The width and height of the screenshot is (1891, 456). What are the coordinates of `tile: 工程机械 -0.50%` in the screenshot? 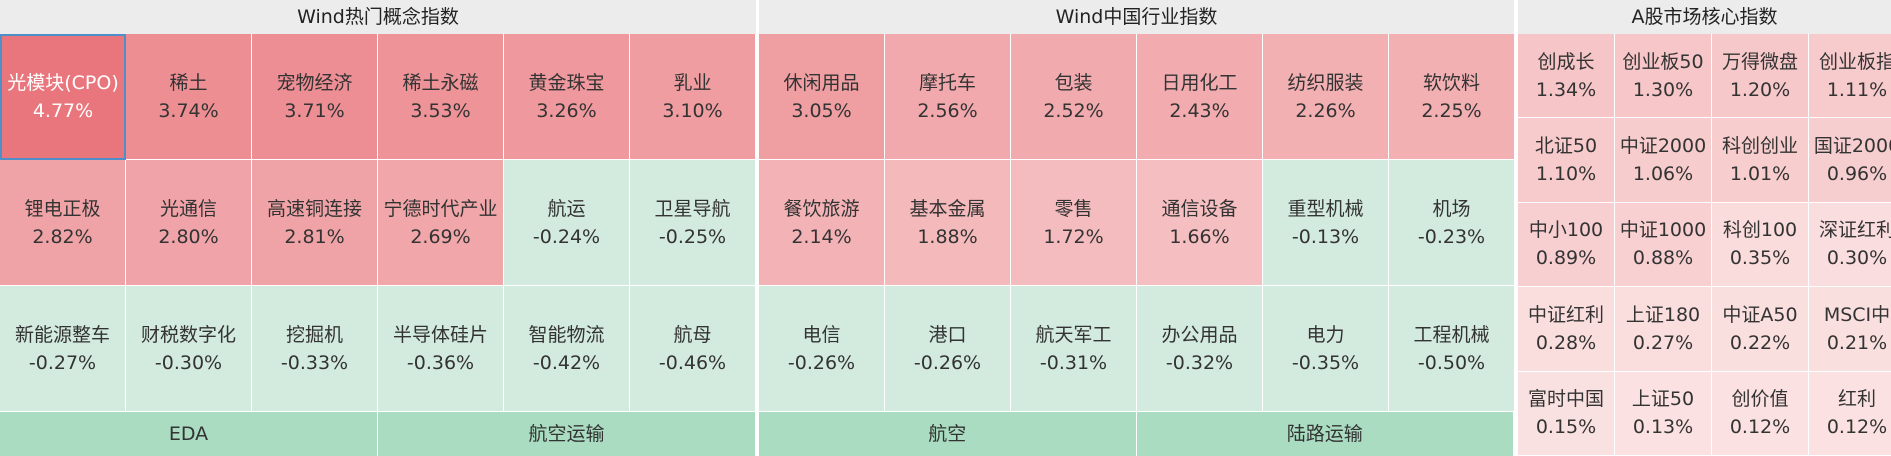 It's located at (1451, 349).